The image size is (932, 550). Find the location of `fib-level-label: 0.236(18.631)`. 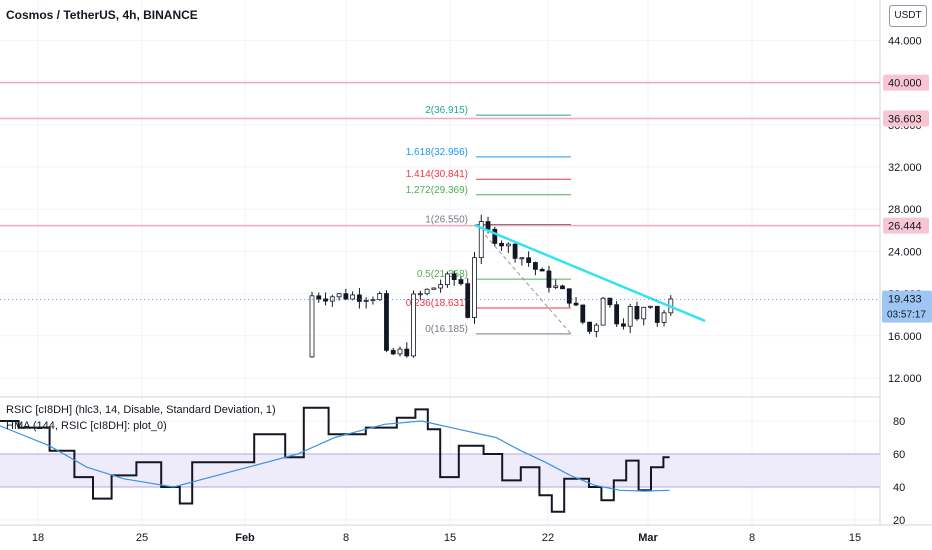

fib-level-label: 0.236(18.631) is located at coordinates (437, 303).